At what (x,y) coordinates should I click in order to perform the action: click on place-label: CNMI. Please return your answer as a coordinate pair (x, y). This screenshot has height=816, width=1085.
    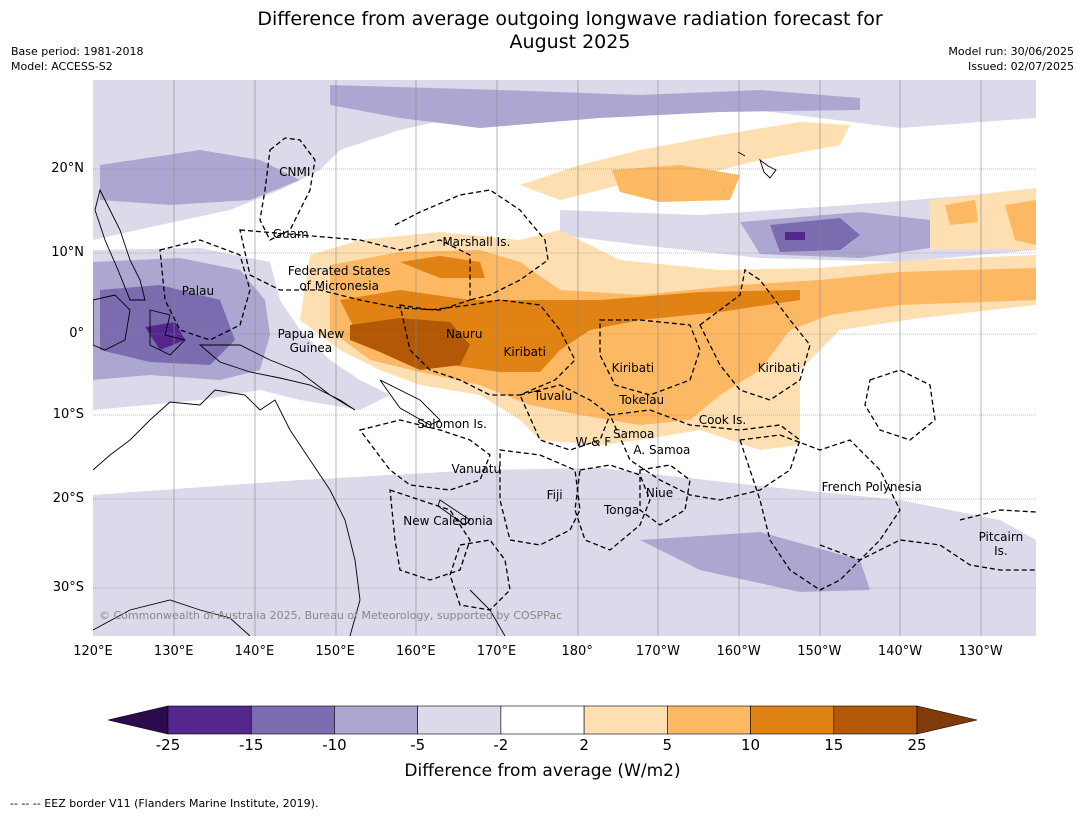
    Looking at the image, I should click on (295, 171).